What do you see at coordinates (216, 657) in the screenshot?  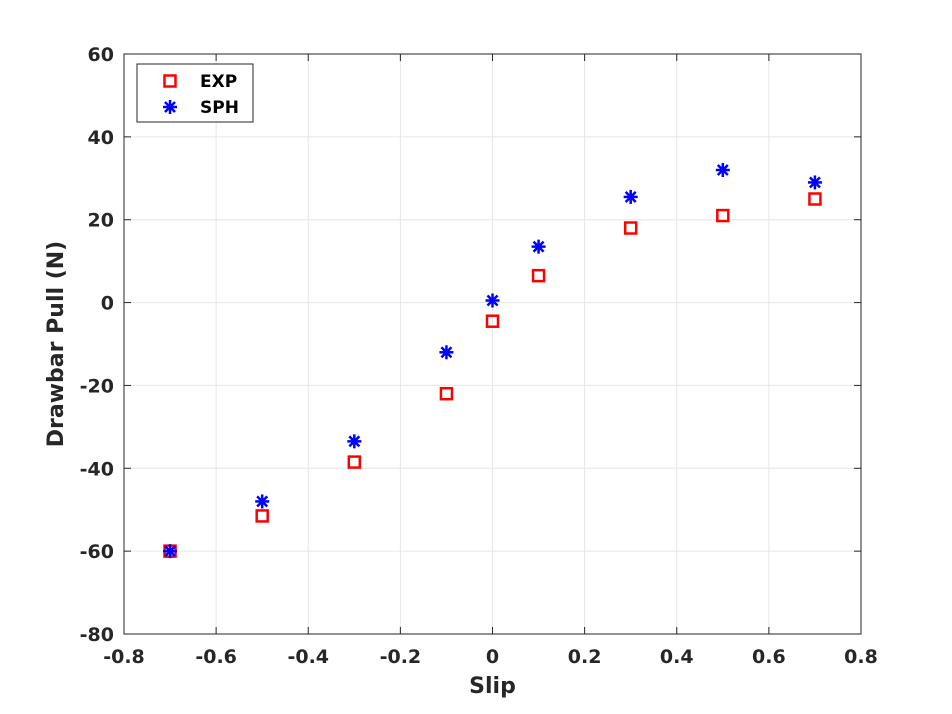 I see `x-tick-label: -0.6` at bounding box center [216, 657].